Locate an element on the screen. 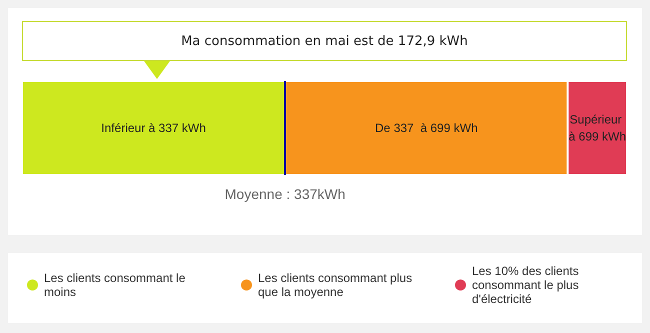  data-label: Supérieur à 699 kWh is located at coordinates (597, 128).